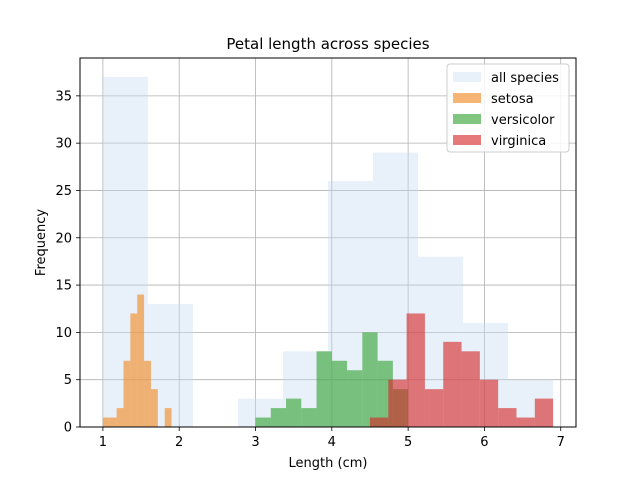 The image size is (640, 480). I want to click on y-axis-label: Frequency, so click(41, 242).